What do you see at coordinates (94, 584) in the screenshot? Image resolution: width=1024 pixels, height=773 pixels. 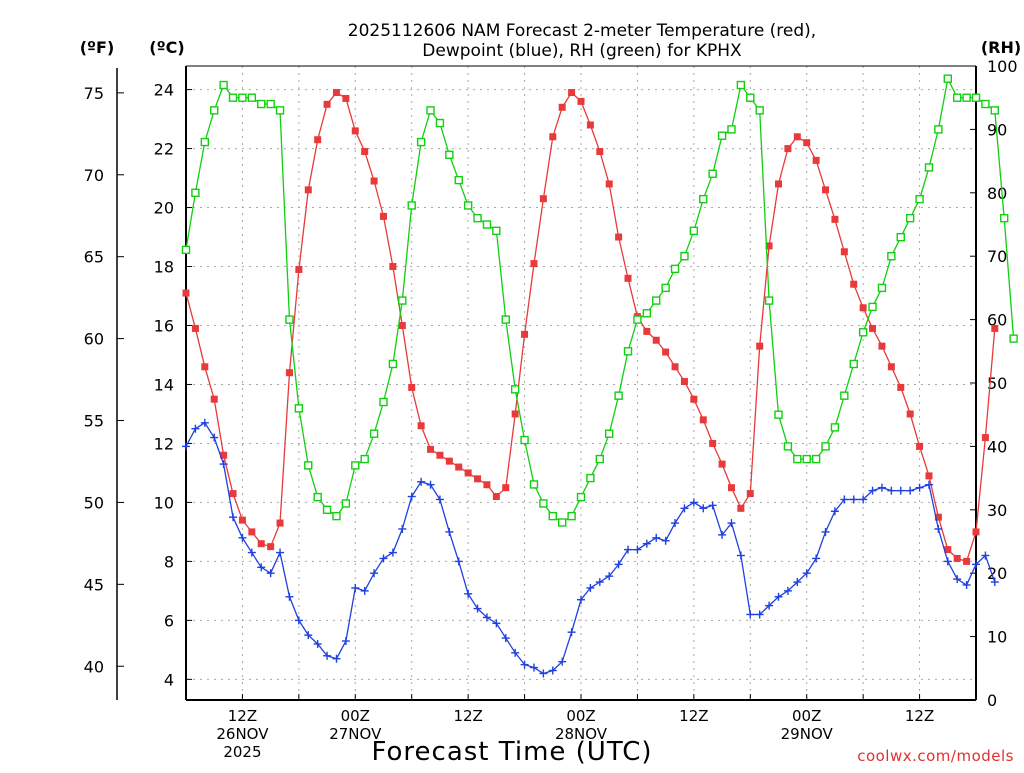 I see `fahrenheit-tick-label: 45` at bounding box center [94, 584].